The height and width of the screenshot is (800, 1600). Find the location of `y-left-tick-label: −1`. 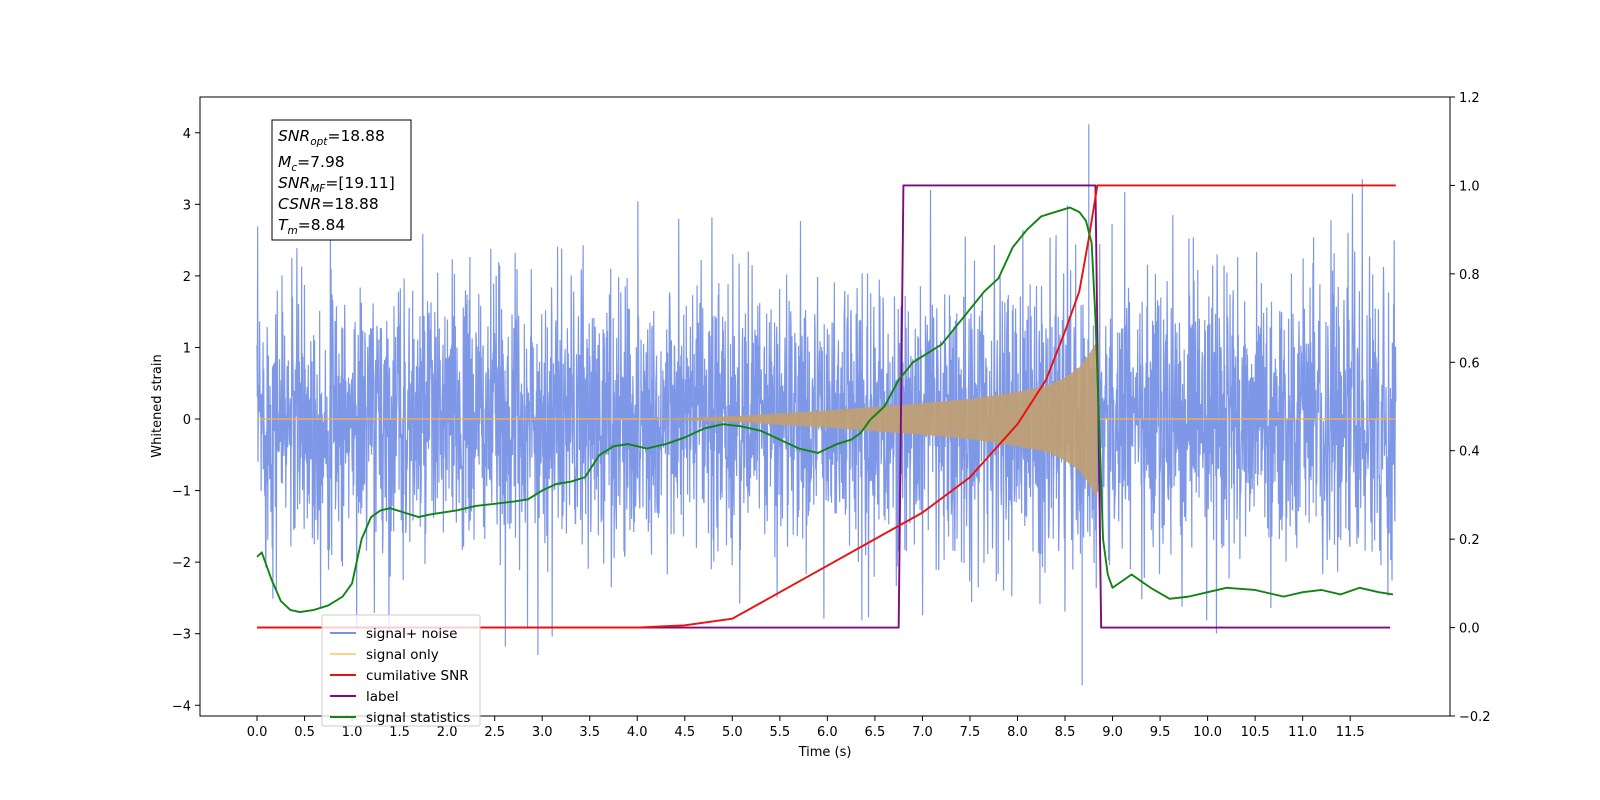

y-left-tick-label: −1 is located at coordinates (181, 492).